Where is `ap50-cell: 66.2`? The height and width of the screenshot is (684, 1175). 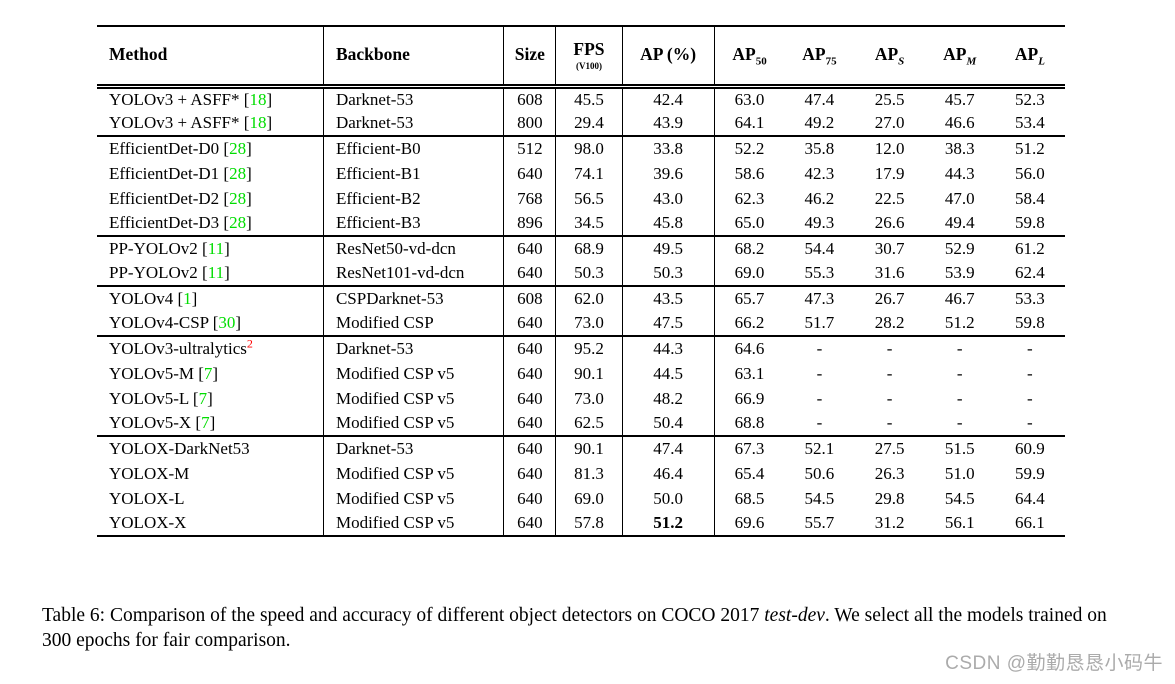 ap50-cell: 66.2 is located at coordinates (749, 323).